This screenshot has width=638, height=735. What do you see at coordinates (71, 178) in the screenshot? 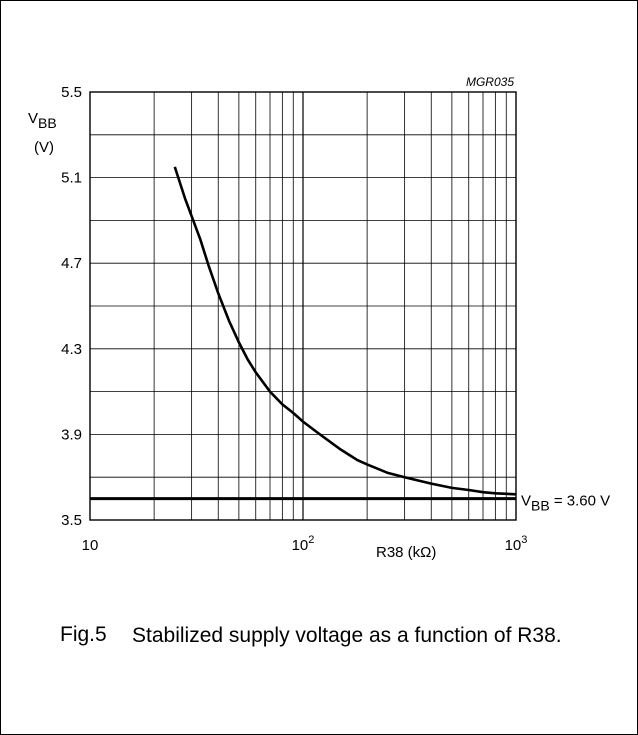
I see `y-tick-label: 5.1` at bounding box center [71, 178].